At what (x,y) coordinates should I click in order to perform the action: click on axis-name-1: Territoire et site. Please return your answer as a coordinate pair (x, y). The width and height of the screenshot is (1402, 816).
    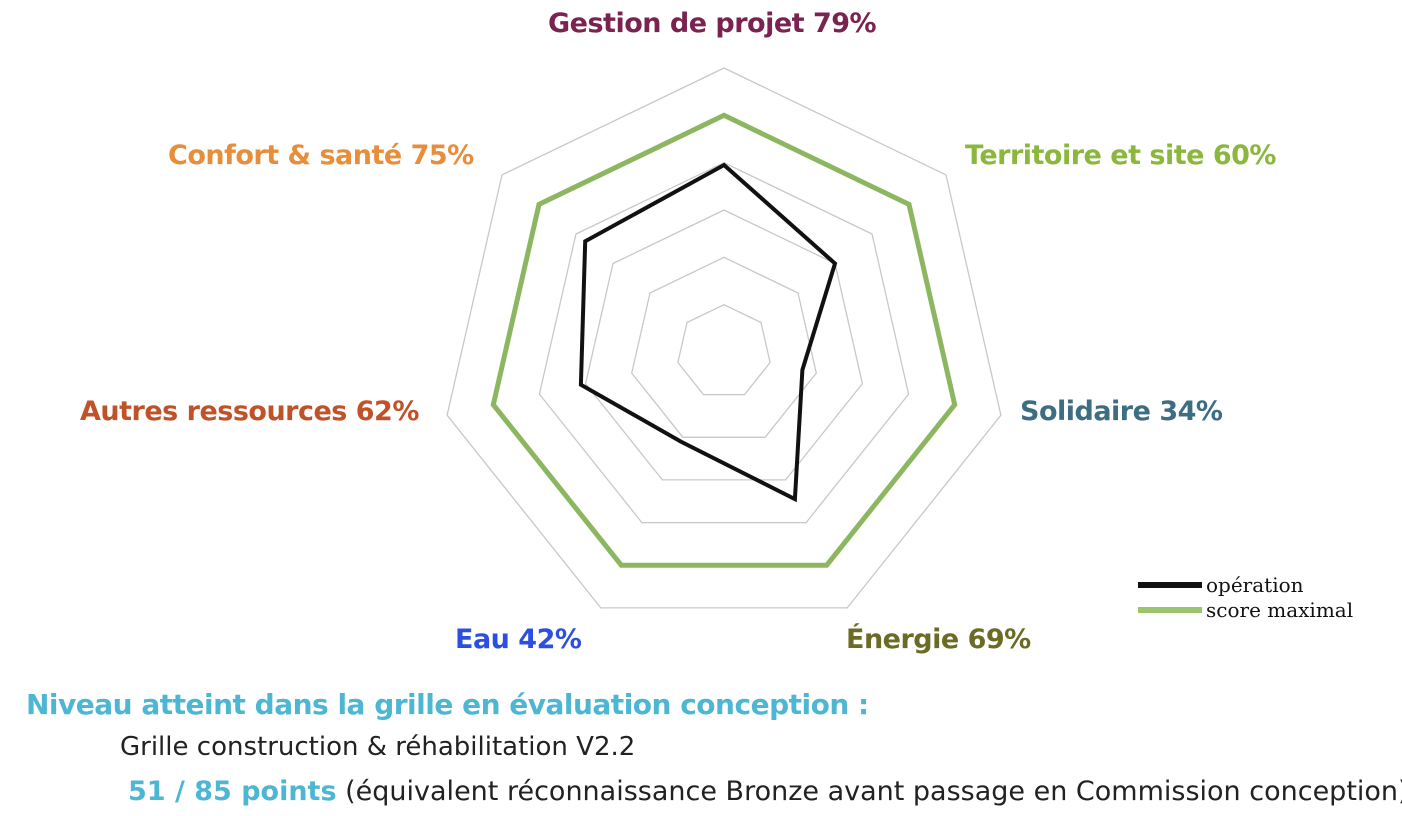
    Looking at the image, I should click on (1089, 155).